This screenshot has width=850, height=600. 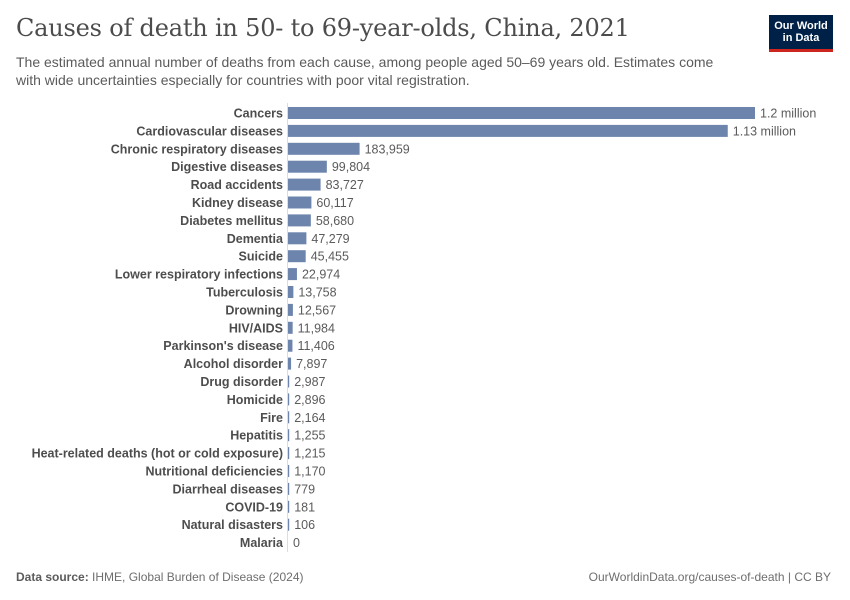 What do you see at coordinates (321, 275) in the screenshot?
I see `value-label: 22,974` at bounding box center [321, 275].